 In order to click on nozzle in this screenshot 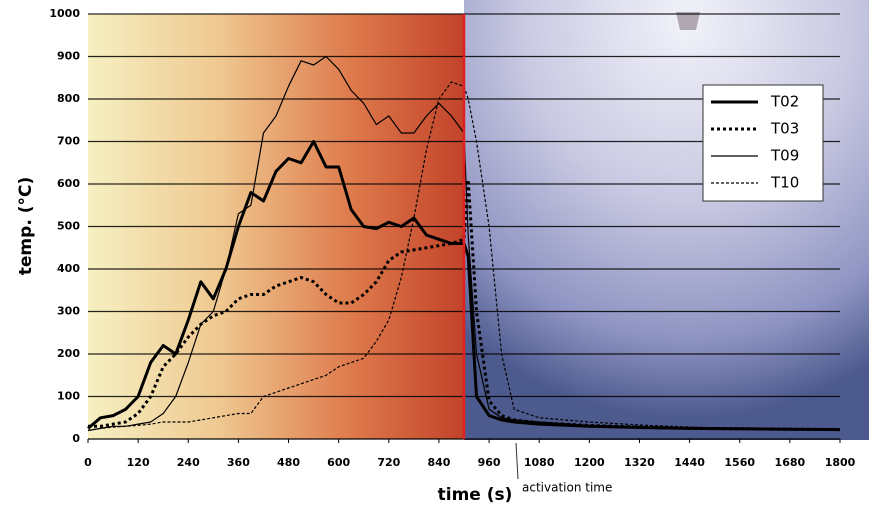, I will do `click(688, 21)`.